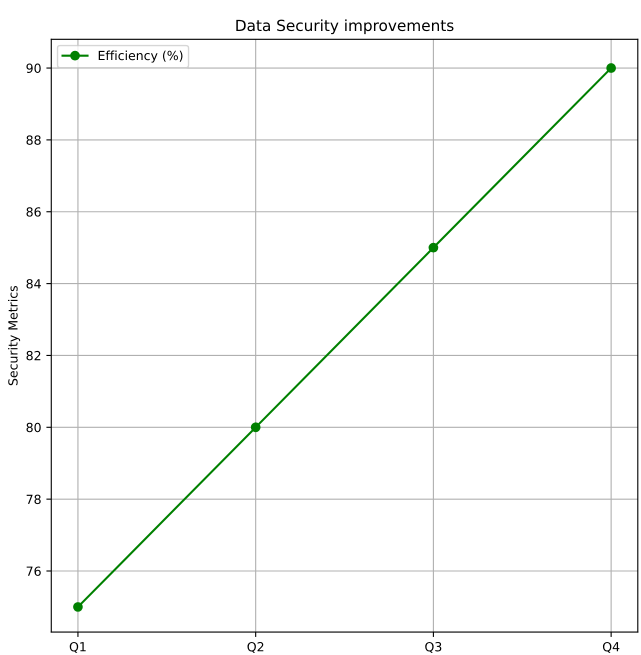  I want to click on y-tick-label: 76, so click(33, 571).